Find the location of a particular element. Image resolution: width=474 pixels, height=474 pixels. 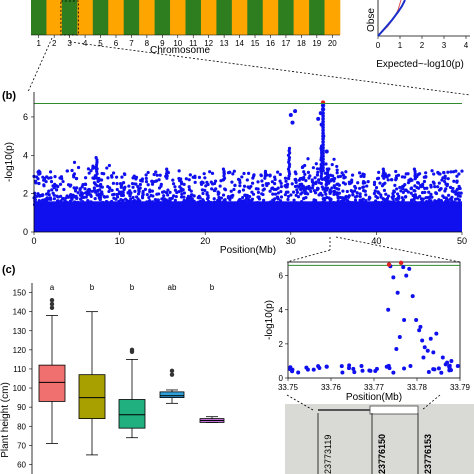

zoom-y-tick-label: 0 is located at coordinates (281, 378).